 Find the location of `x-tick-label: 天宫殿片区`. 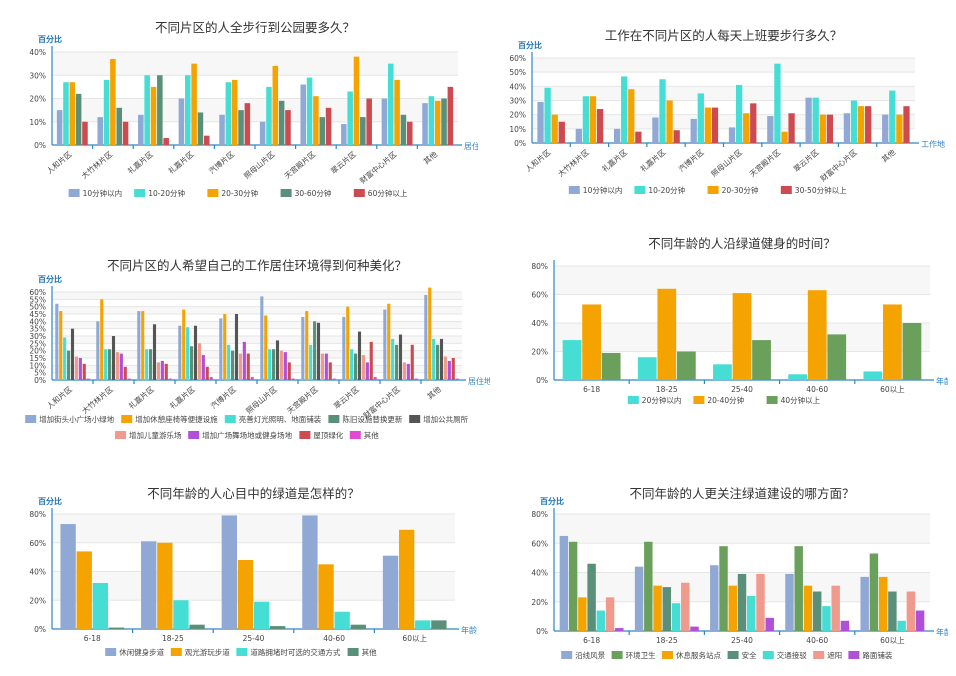

x-tick-label: 天宫殿片区 is located at coordinates (765, 163).